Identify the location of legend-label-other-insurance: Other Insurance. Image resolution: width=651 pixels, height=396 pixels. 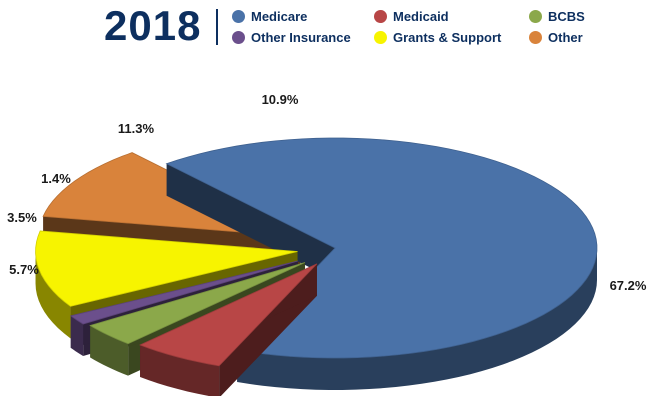
(301, 37).